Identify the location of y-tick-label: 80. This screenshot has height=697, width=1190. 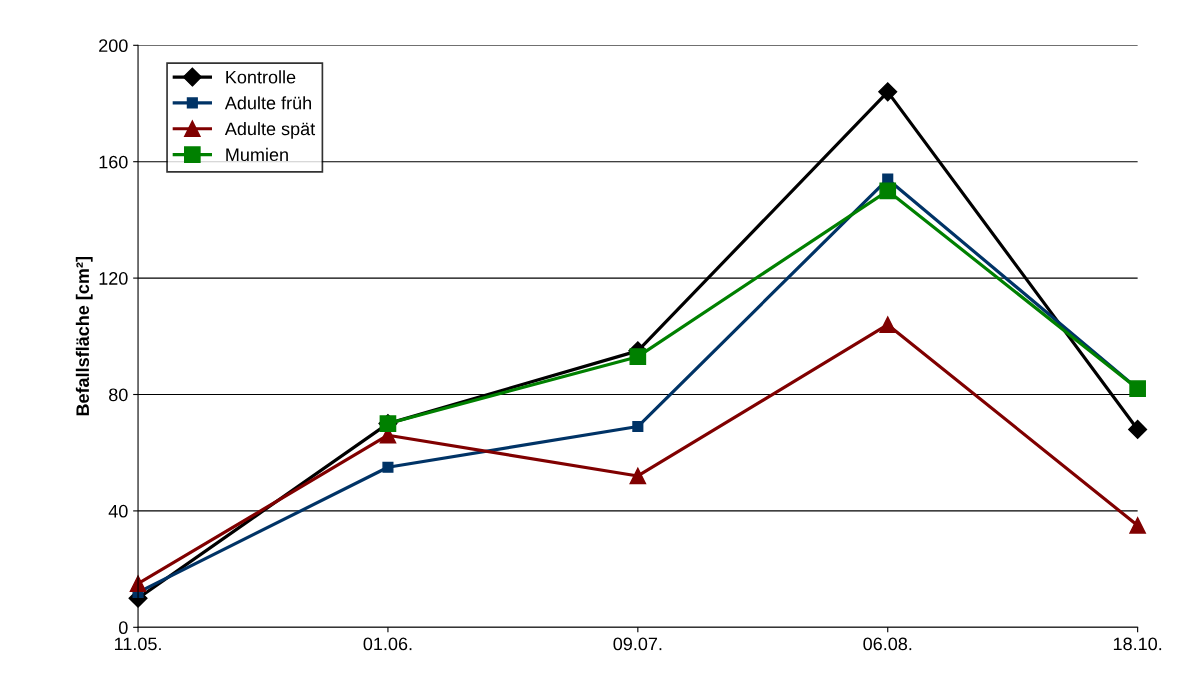
(118, 395).